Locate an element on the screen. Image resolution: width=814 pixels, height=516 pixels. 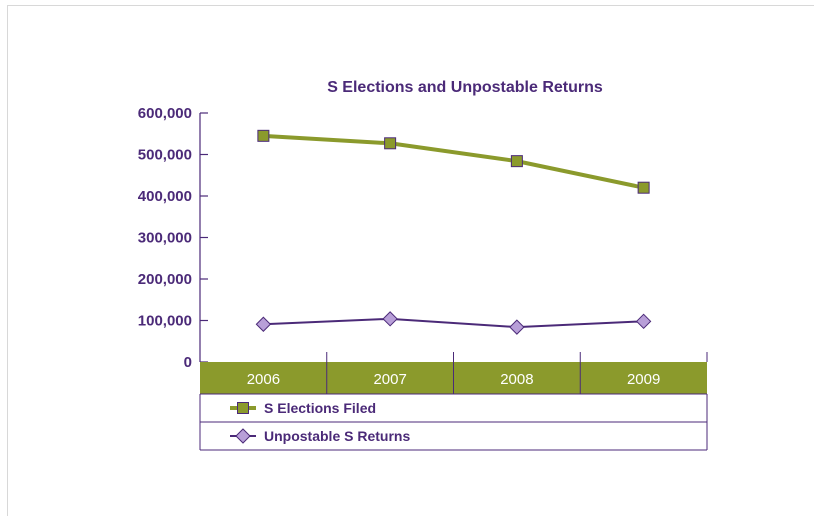
legend-label: Unpostable S Returns is located at coordinates (337, 436).